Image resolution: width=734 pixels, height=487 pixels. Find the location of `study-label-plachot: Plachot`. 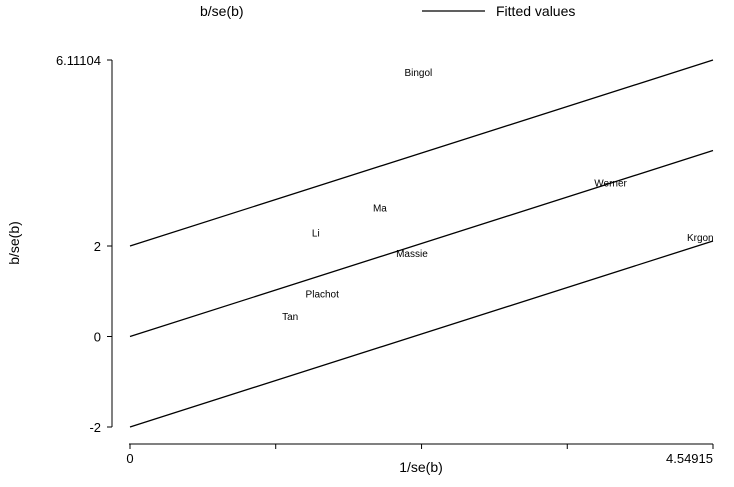

study-label-plachot: Plachot is located at coordinates (323, 295).